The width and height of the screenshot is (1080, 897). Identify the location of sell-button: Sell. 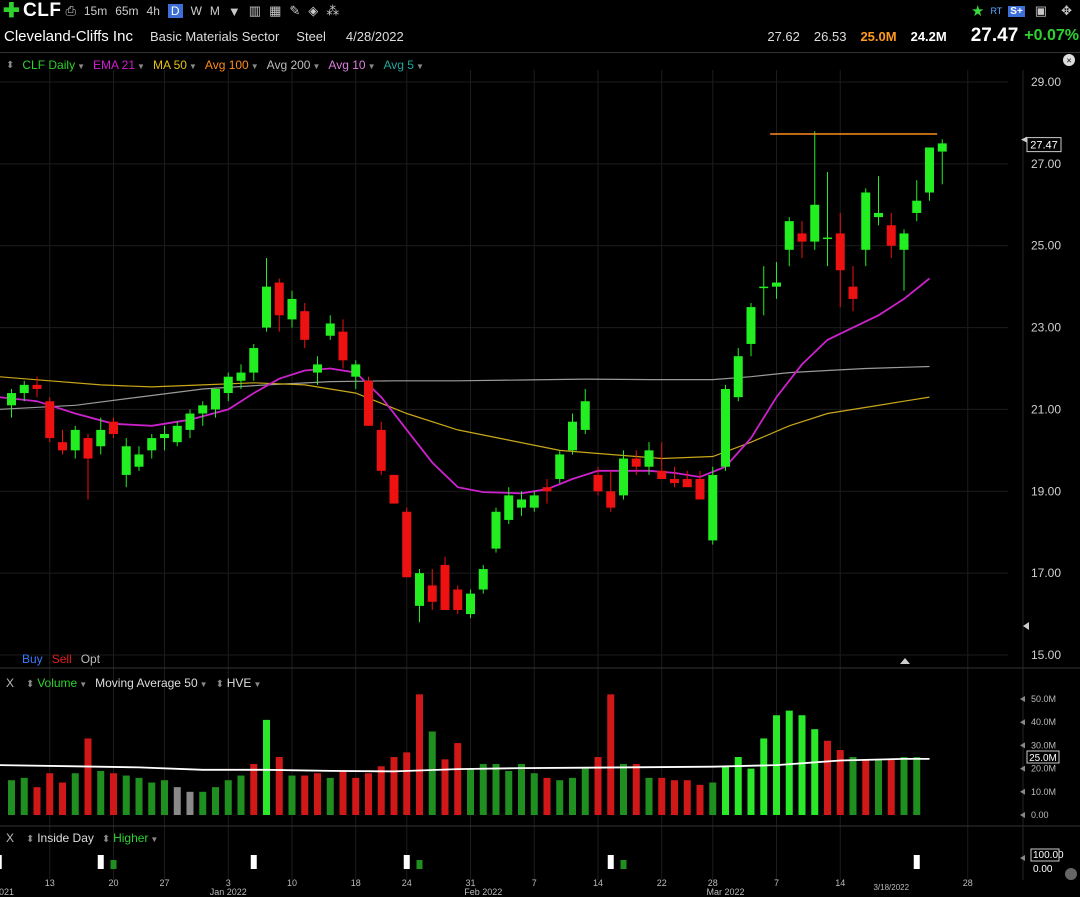
(61, 659).